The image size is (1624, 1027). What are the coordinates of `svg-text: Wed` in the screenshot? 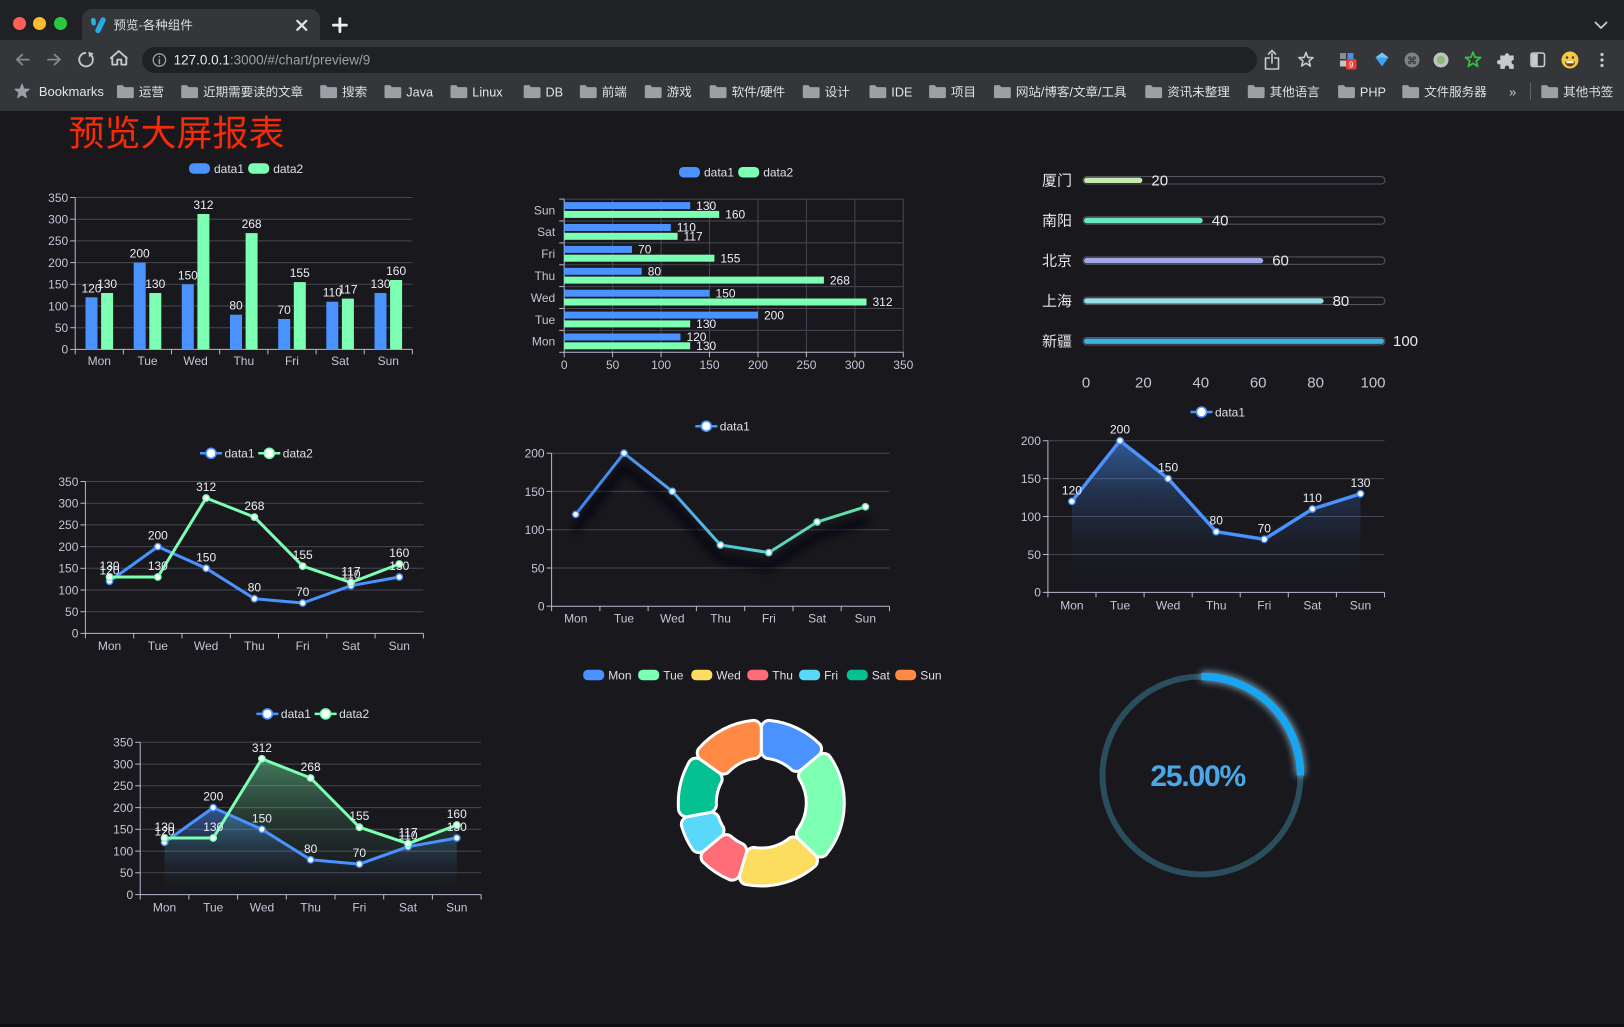 It's located at (262, 907).